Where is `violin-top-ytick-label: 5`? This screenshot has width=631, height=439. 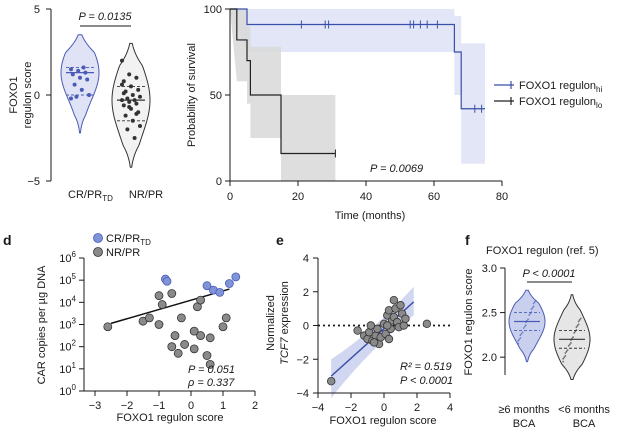
violin-top-ytick-label: 5 is located at coordinates (37, 10).